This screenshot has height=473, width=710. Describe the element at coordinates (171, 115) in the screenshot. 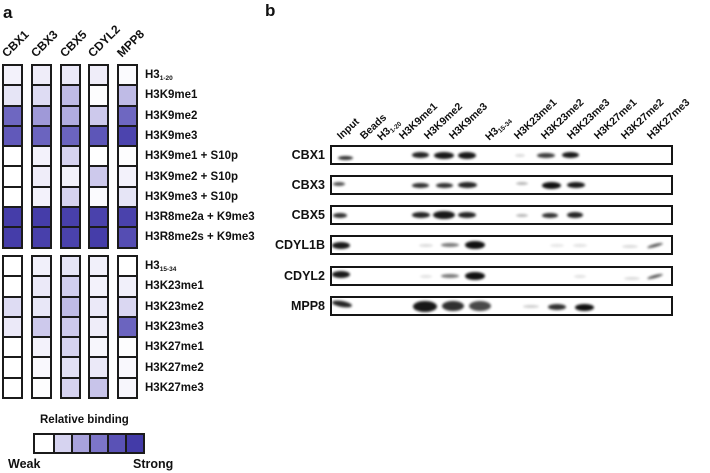

I see `row-label-text: H3K9me2` at that location.